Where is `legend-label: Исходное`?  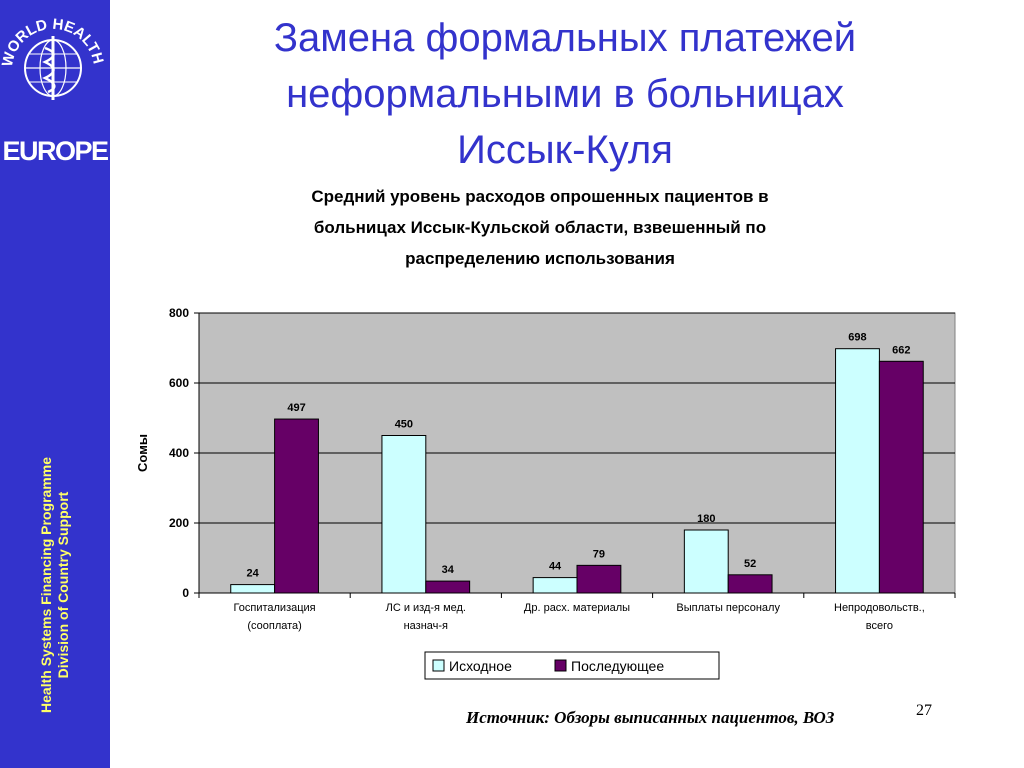
legend-label: Исходное is located at coordinates (480, 666).